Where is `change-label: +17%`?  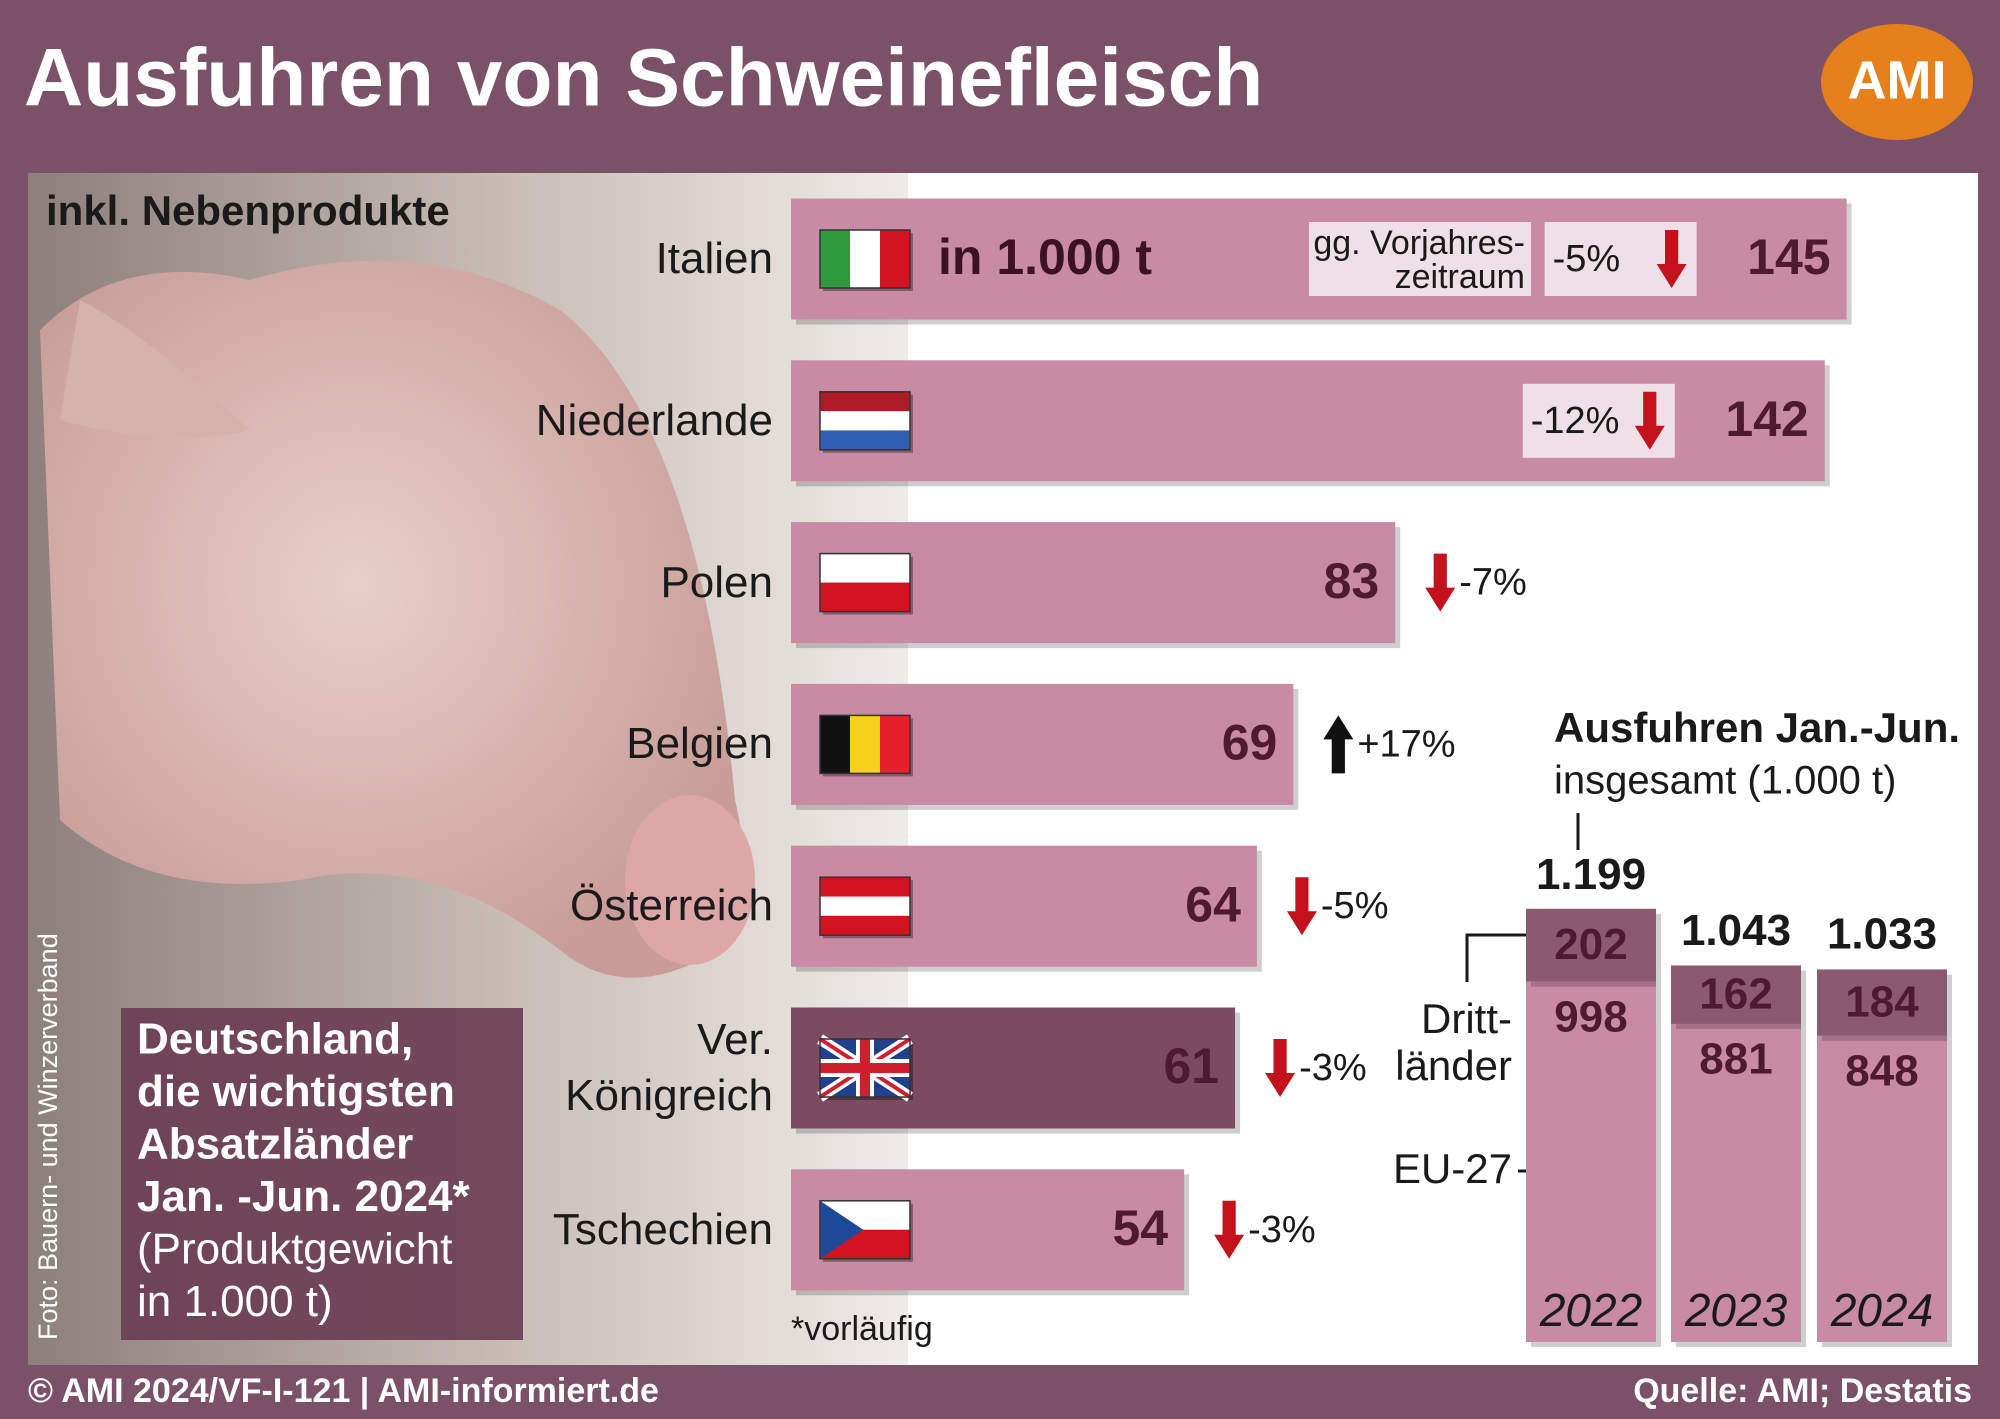 change-label: +17% is located at coordinates (1406, 744).